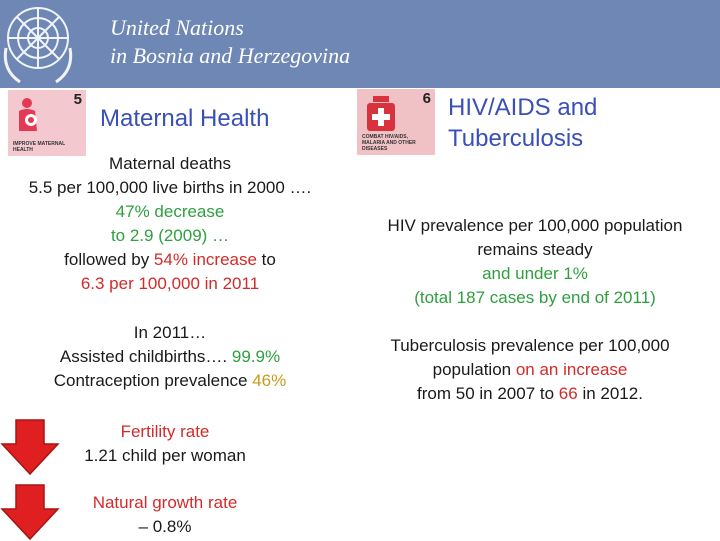 This screenshot has height=541, width=720. Describe the element at coordinates (530, 345) in the screenshot. I see `tb-line1: Tuberculosis prevalence per 100,000` at that location.